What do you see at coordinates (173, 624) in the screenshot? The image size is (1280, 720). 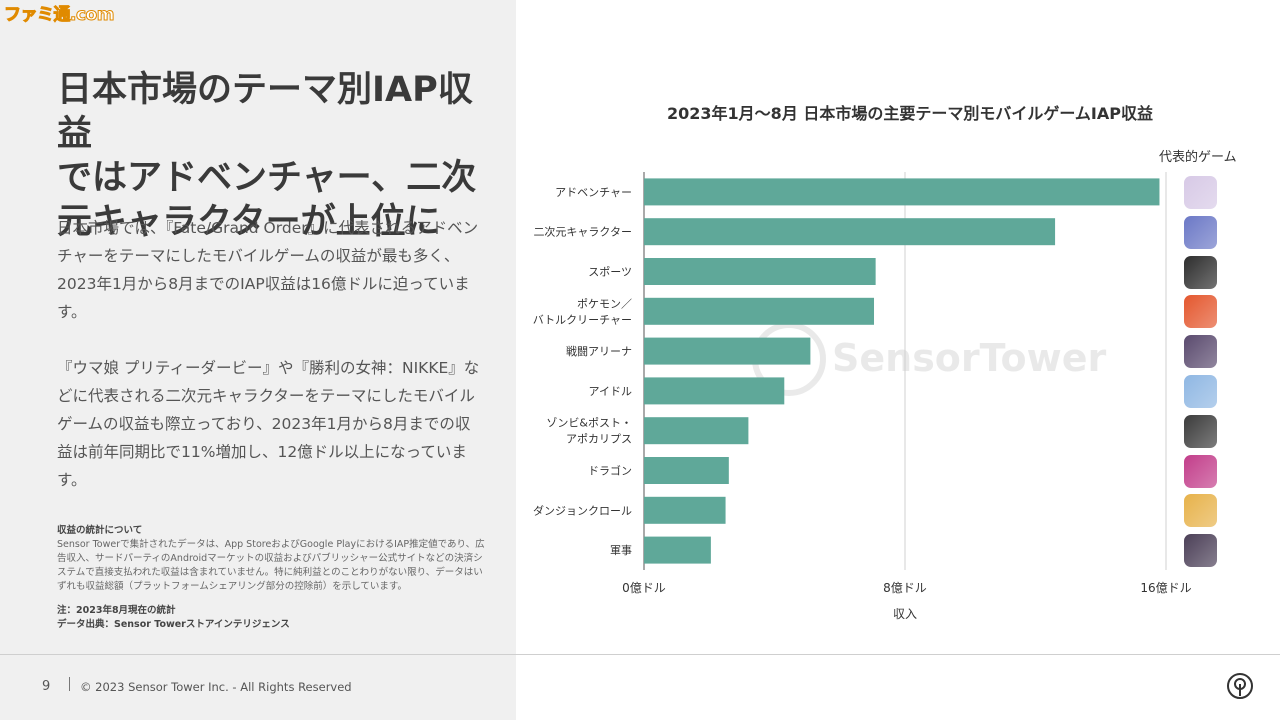 I see `notes-source: データ出典：Sensor Towerストアインテリジェンス` at bounding box center [173, 624].